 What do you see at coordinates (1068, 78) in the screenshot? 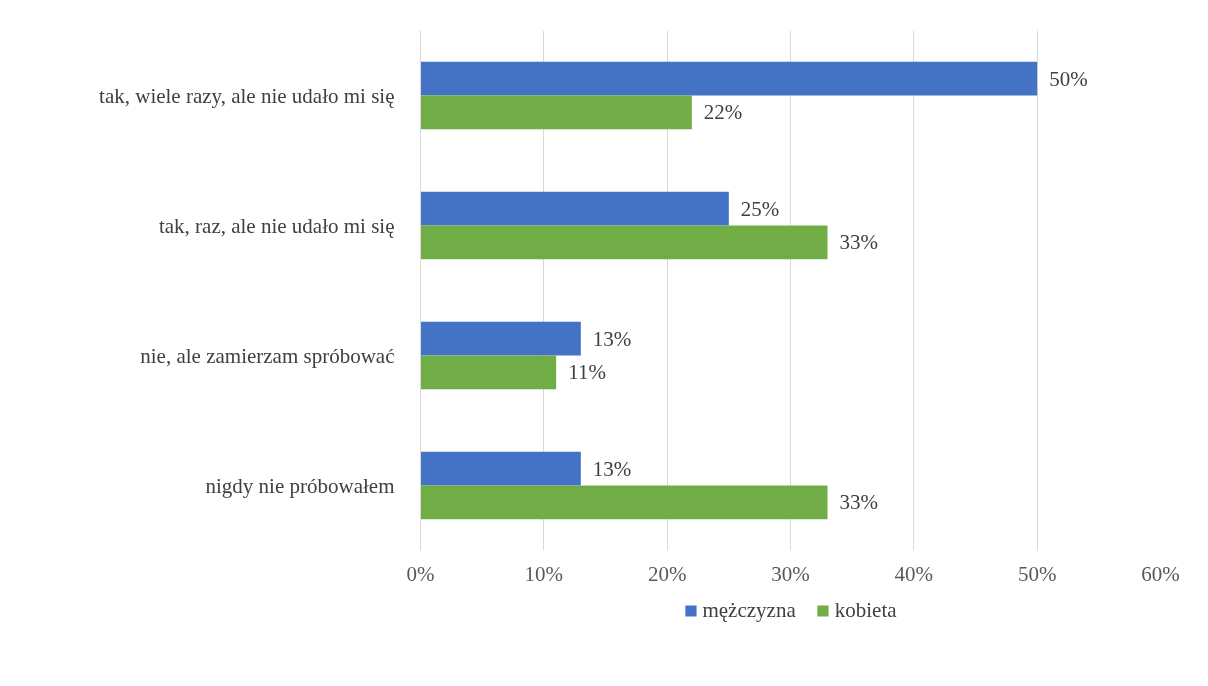
I see `data-label: 50%` at bounding box center [1068, 78].